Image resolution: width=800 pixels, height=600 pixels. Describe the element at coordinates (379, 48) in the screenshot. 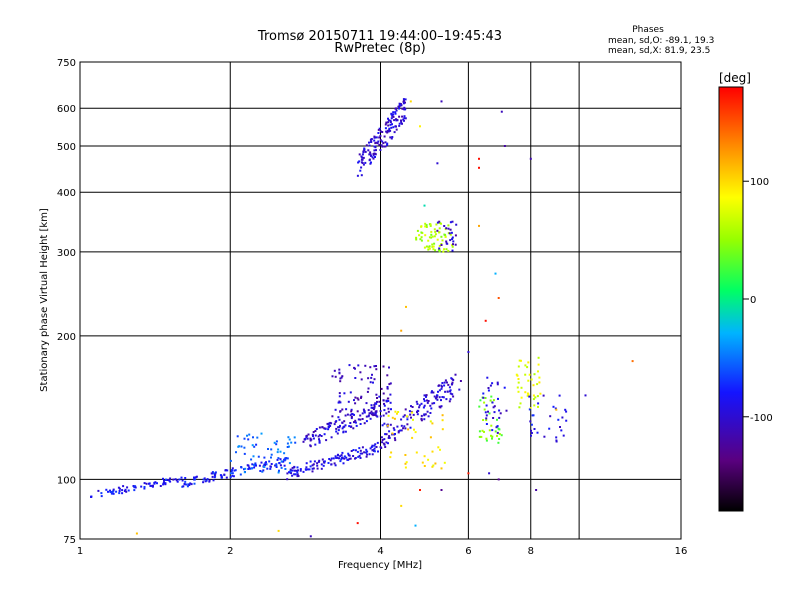

I see `chart-subtitle: RwPretec (8p)` at that location.